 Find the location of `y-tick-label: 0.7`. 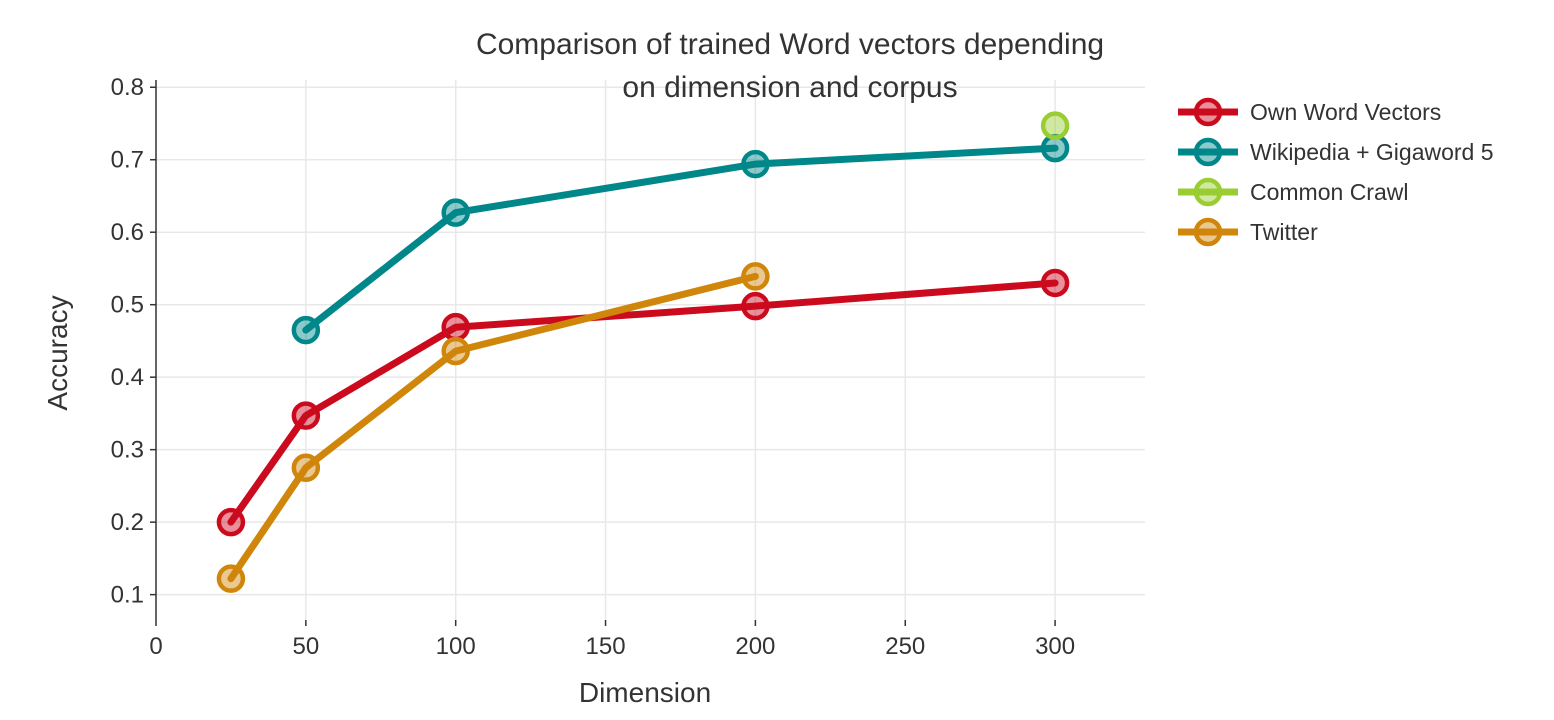

y-tick-label: 0.7 is located at coordinates (127, 160).